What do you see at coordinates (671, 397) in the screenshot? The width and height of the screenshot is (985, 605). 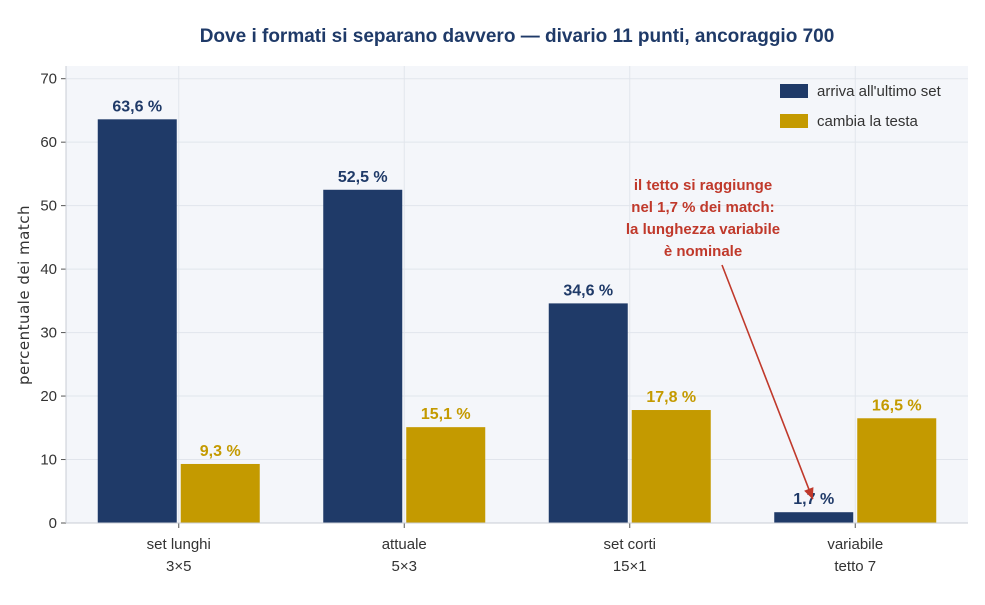 I see `data-label: 17,8 %` at bounding box center [671, 397].